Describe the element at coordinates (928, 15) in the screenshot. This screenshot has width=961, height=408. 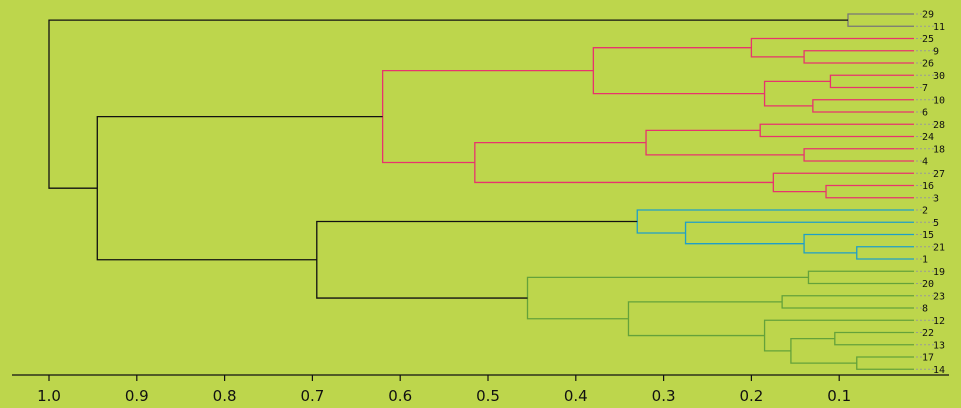
I see `leaf-label-29: 29` at that location.